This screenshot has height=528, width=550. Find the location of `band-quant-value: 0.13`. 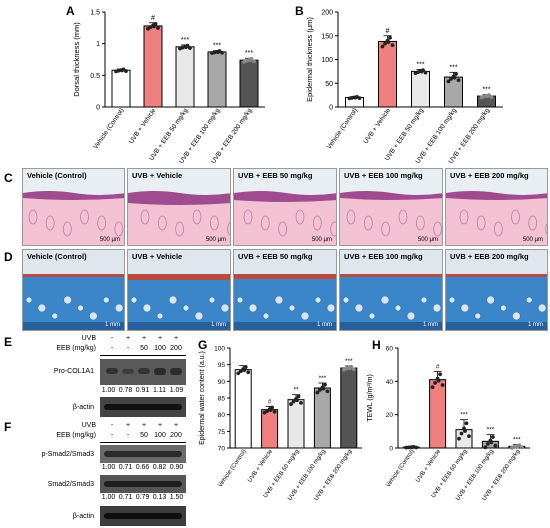

band-quant-value: 0.13 is located at coordinates (159, 497).